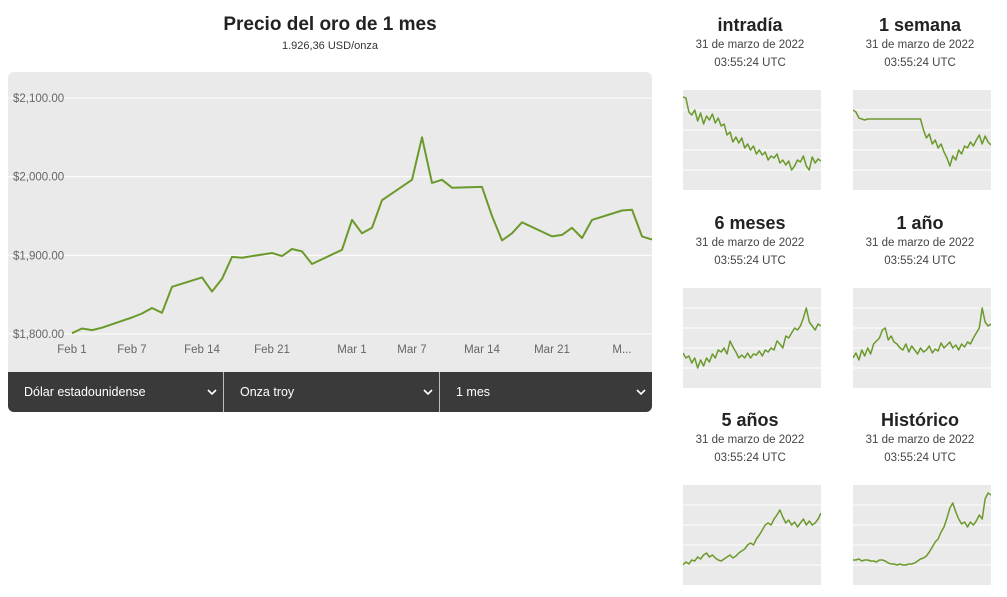  Describe the element at coordinates (71, 350) in the screenshot. I see `x-tick-label: Feb 1` at that location.